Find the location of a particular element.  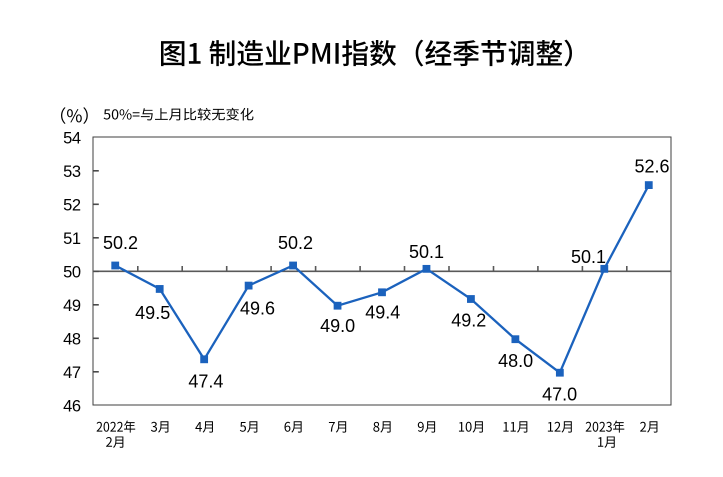

svg-text: 51 is located at coordinates (72, 239).